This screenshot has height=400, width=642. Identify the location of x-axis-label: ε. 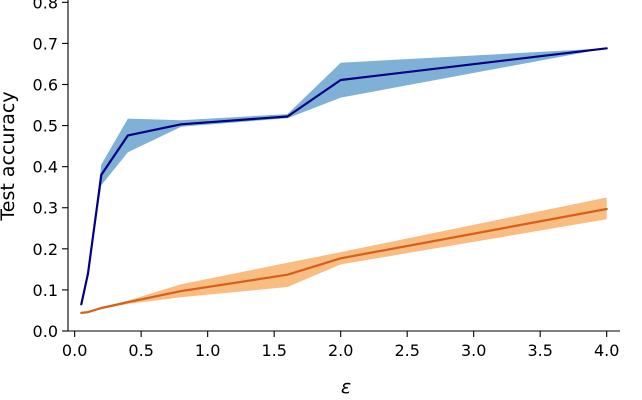
(346, 387).